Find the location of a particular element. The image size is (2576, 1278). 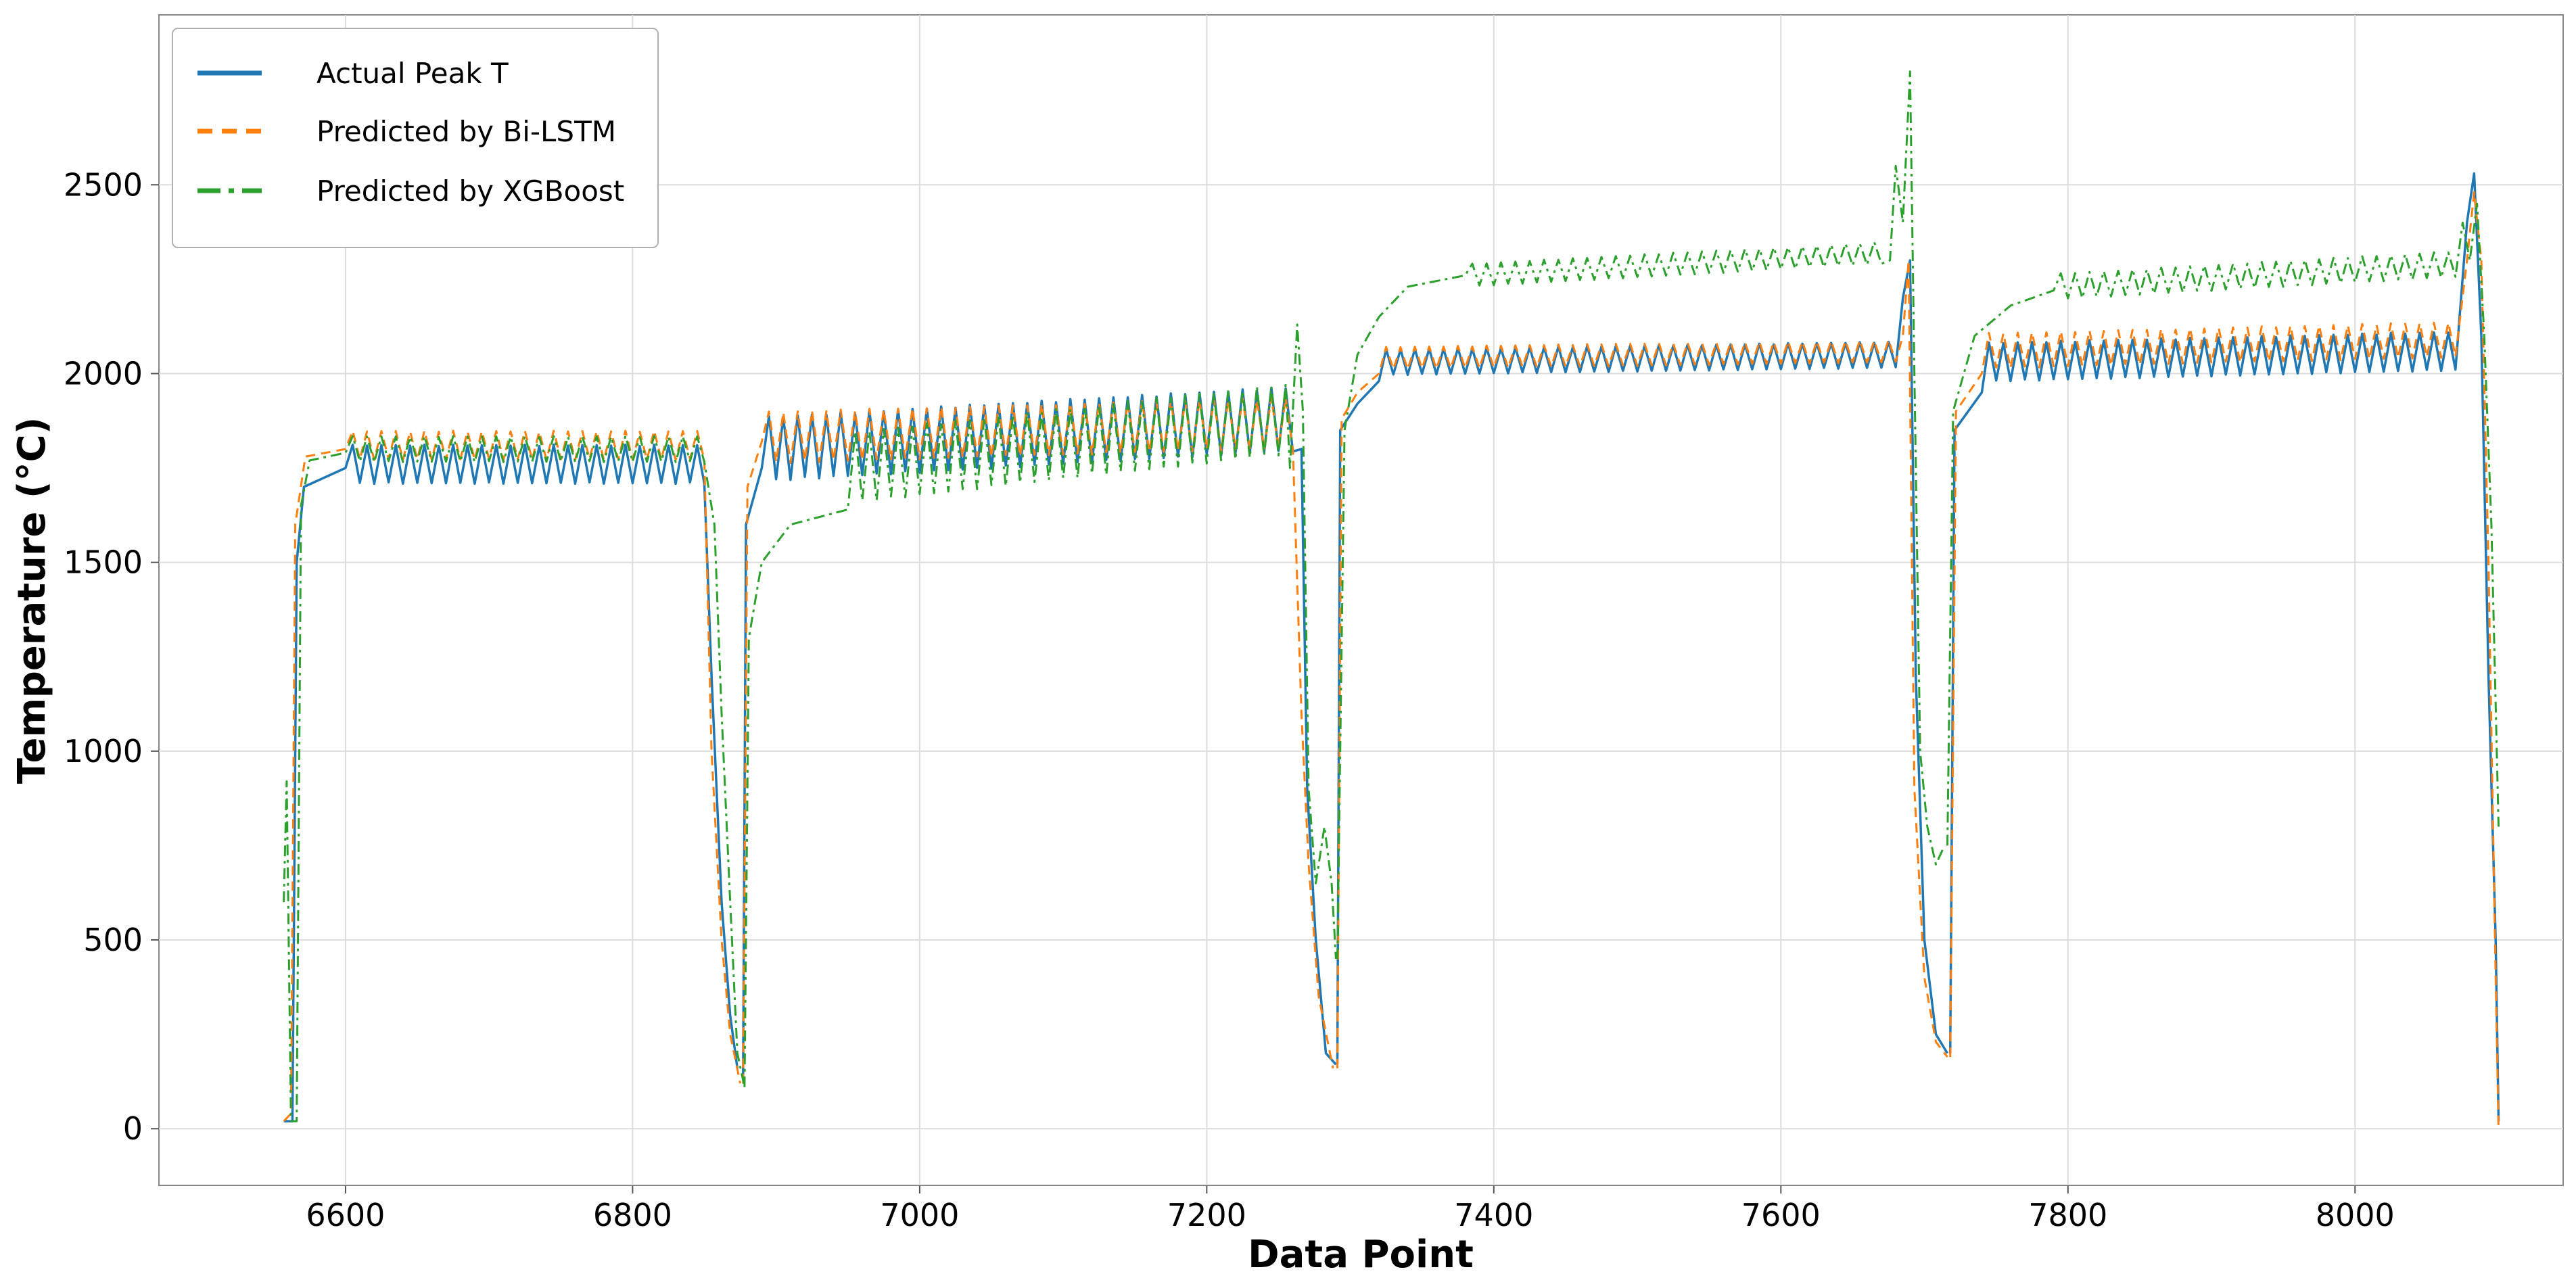

x-tick-label: 7600 is located at coordinates (1781, 1215).